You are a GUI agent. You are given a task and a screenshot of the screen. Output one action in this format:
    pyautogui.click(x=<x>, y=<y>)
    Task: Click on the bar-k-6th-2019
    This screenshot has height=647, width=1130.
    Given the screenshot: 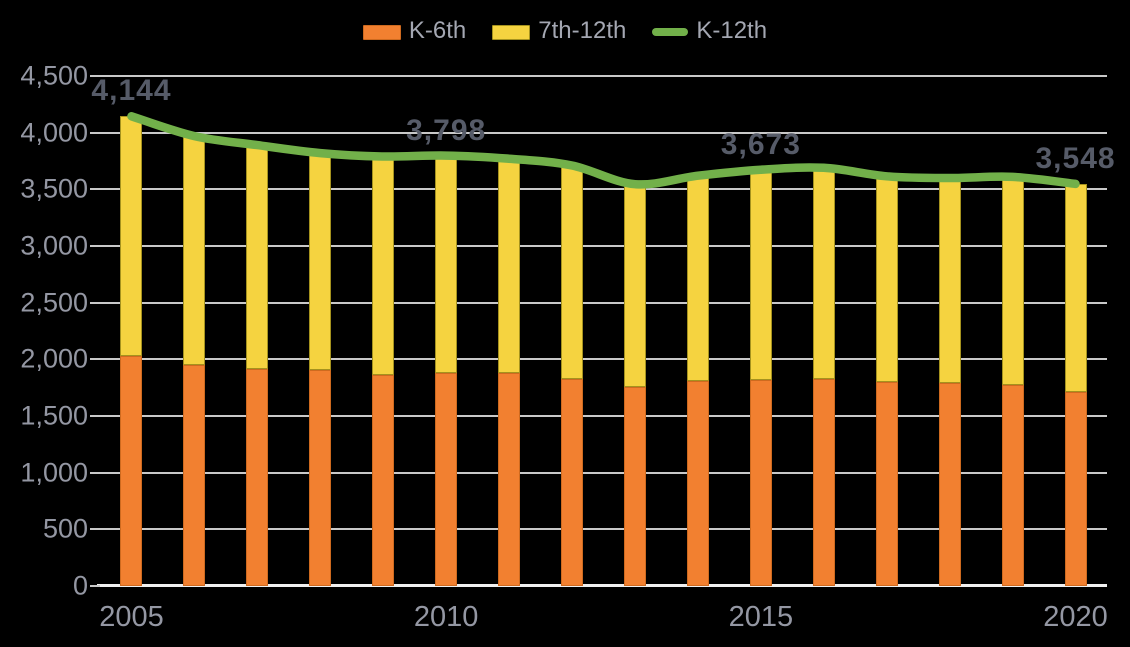 What is the action you would take?
    pyautogui.click(x=1012, y=485)
    